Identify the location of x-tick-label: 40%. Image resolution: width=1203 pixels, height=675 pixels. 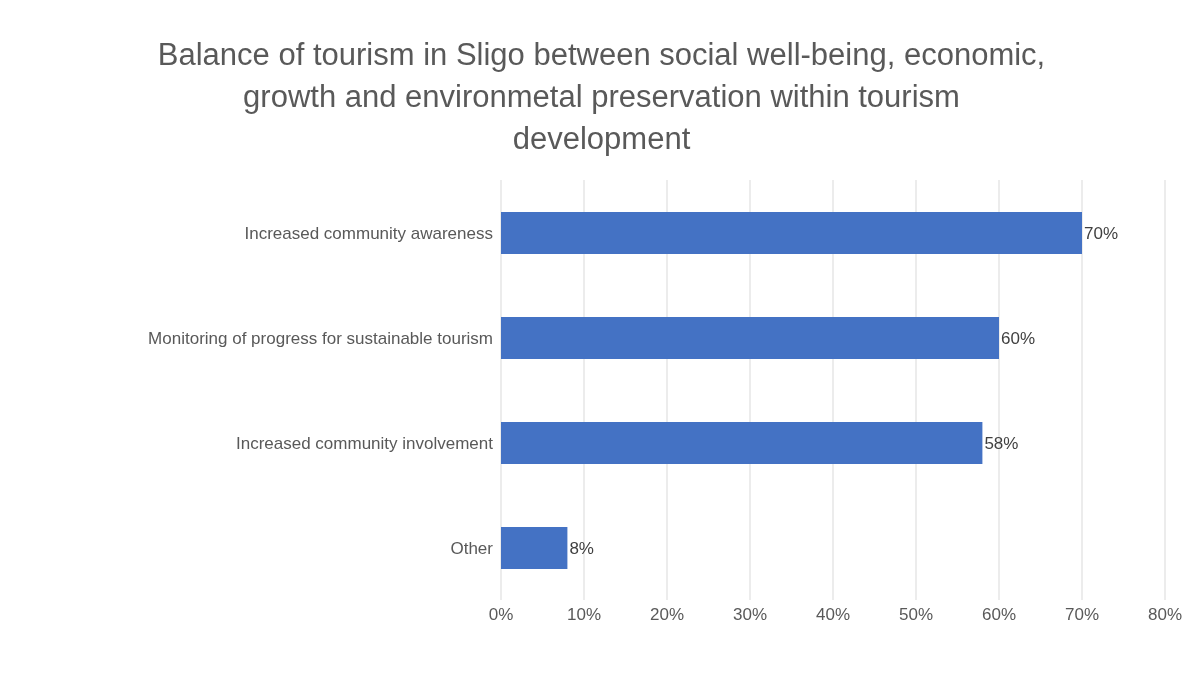
(833, 615).